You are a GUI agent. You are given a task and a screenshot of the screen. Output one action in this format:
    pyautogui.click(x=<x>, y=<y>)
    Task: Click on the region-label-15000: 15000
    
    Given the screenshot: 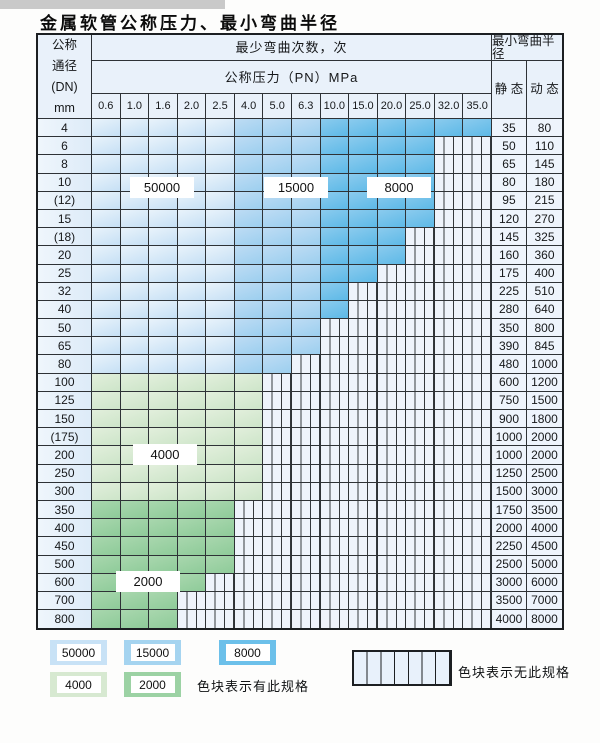 What is the action you would take?
    pyautogui.click(x=296, y=187)
    